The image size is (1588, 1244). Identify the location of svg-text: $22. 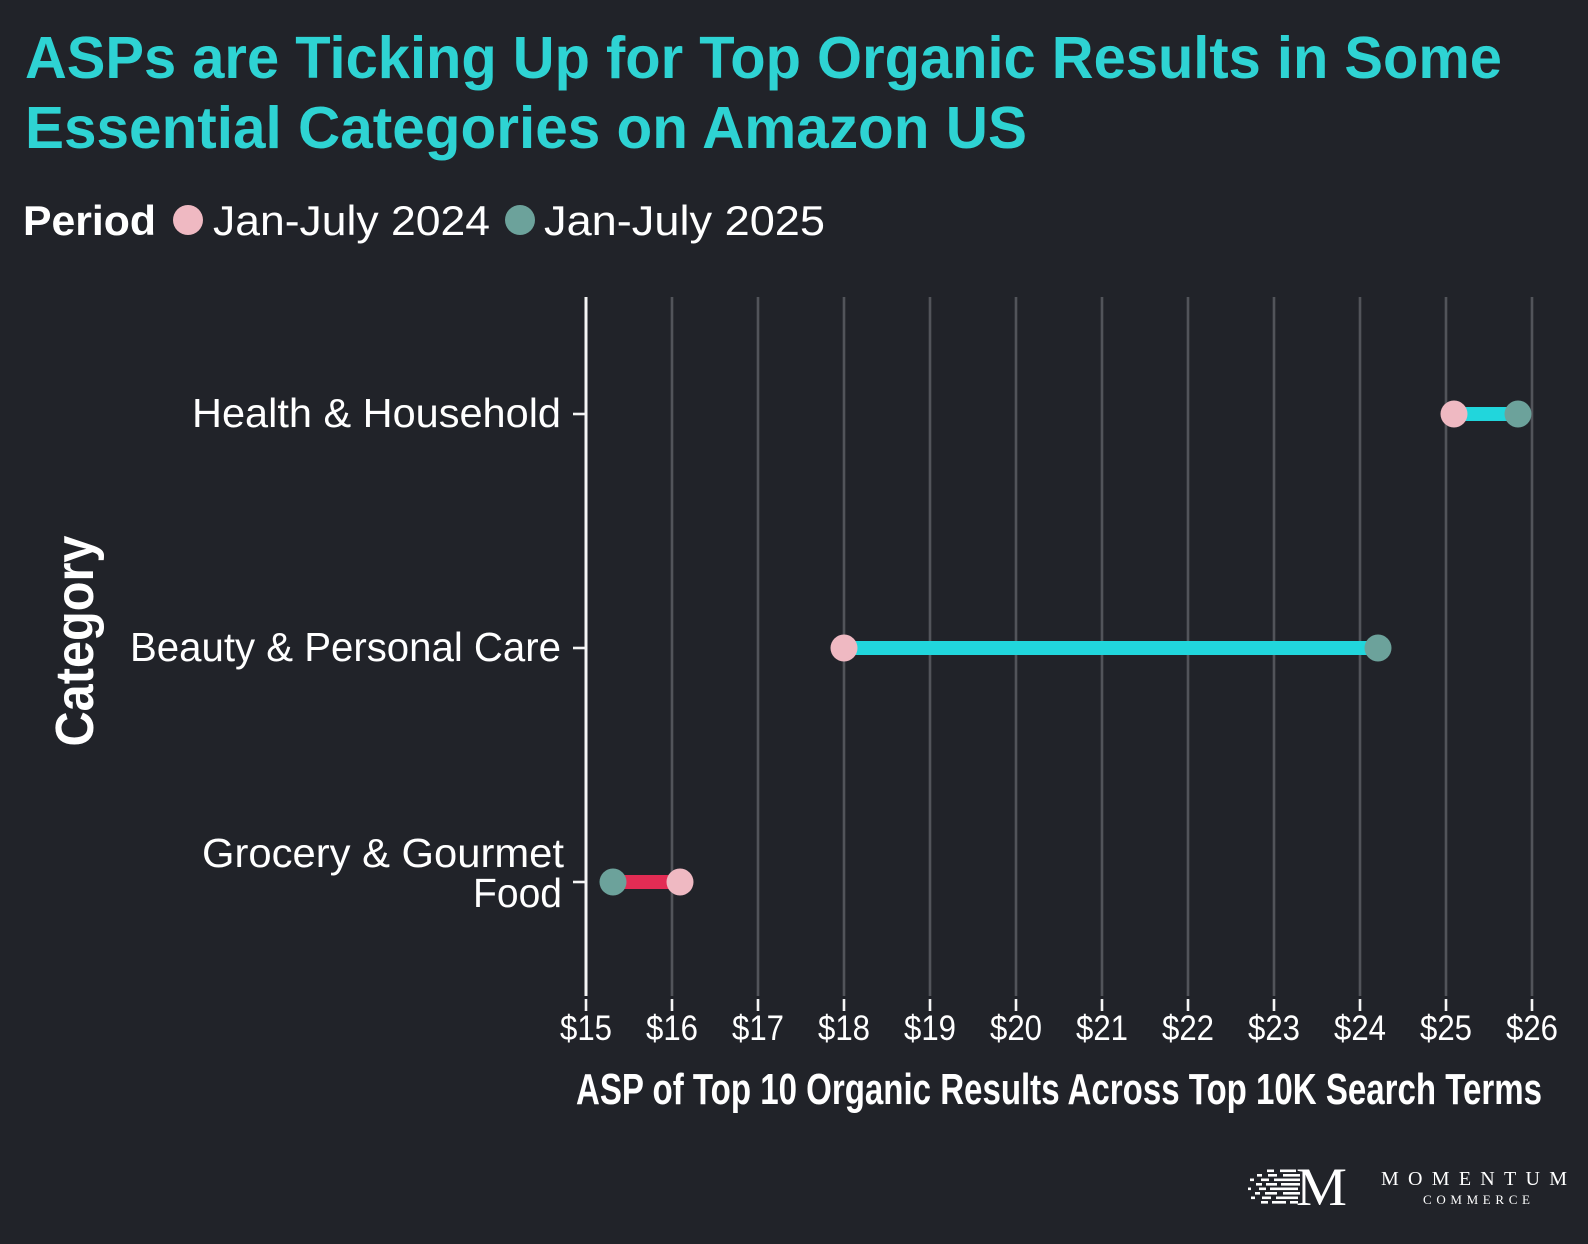
(1188, 1028).